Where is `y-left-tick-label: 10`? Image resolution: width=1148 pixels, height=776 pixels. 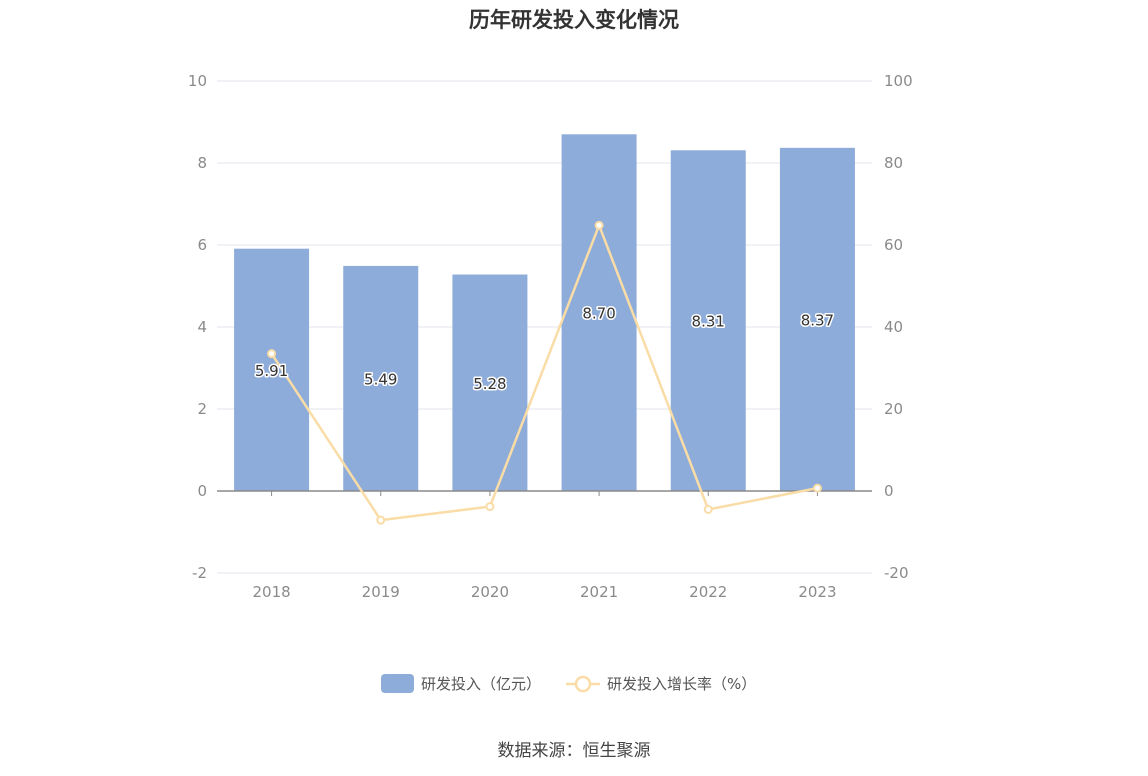
y-left-tick-label: 10 is located at coordinates (197, 81).